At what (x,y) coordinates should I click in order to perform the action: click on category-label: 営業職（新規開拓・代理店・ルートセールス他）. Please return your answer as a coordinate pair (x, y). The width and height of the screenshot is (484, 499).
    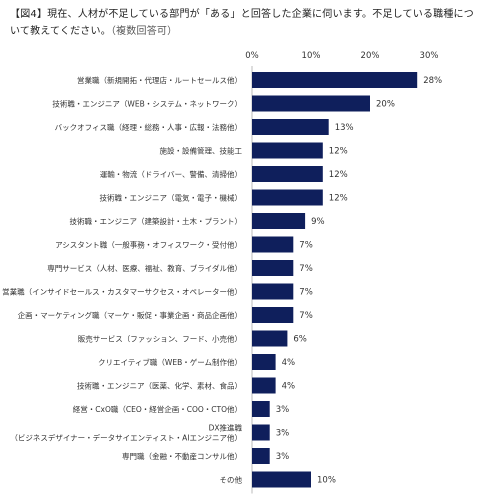
    Looking at the image, I should click on (159, 80).